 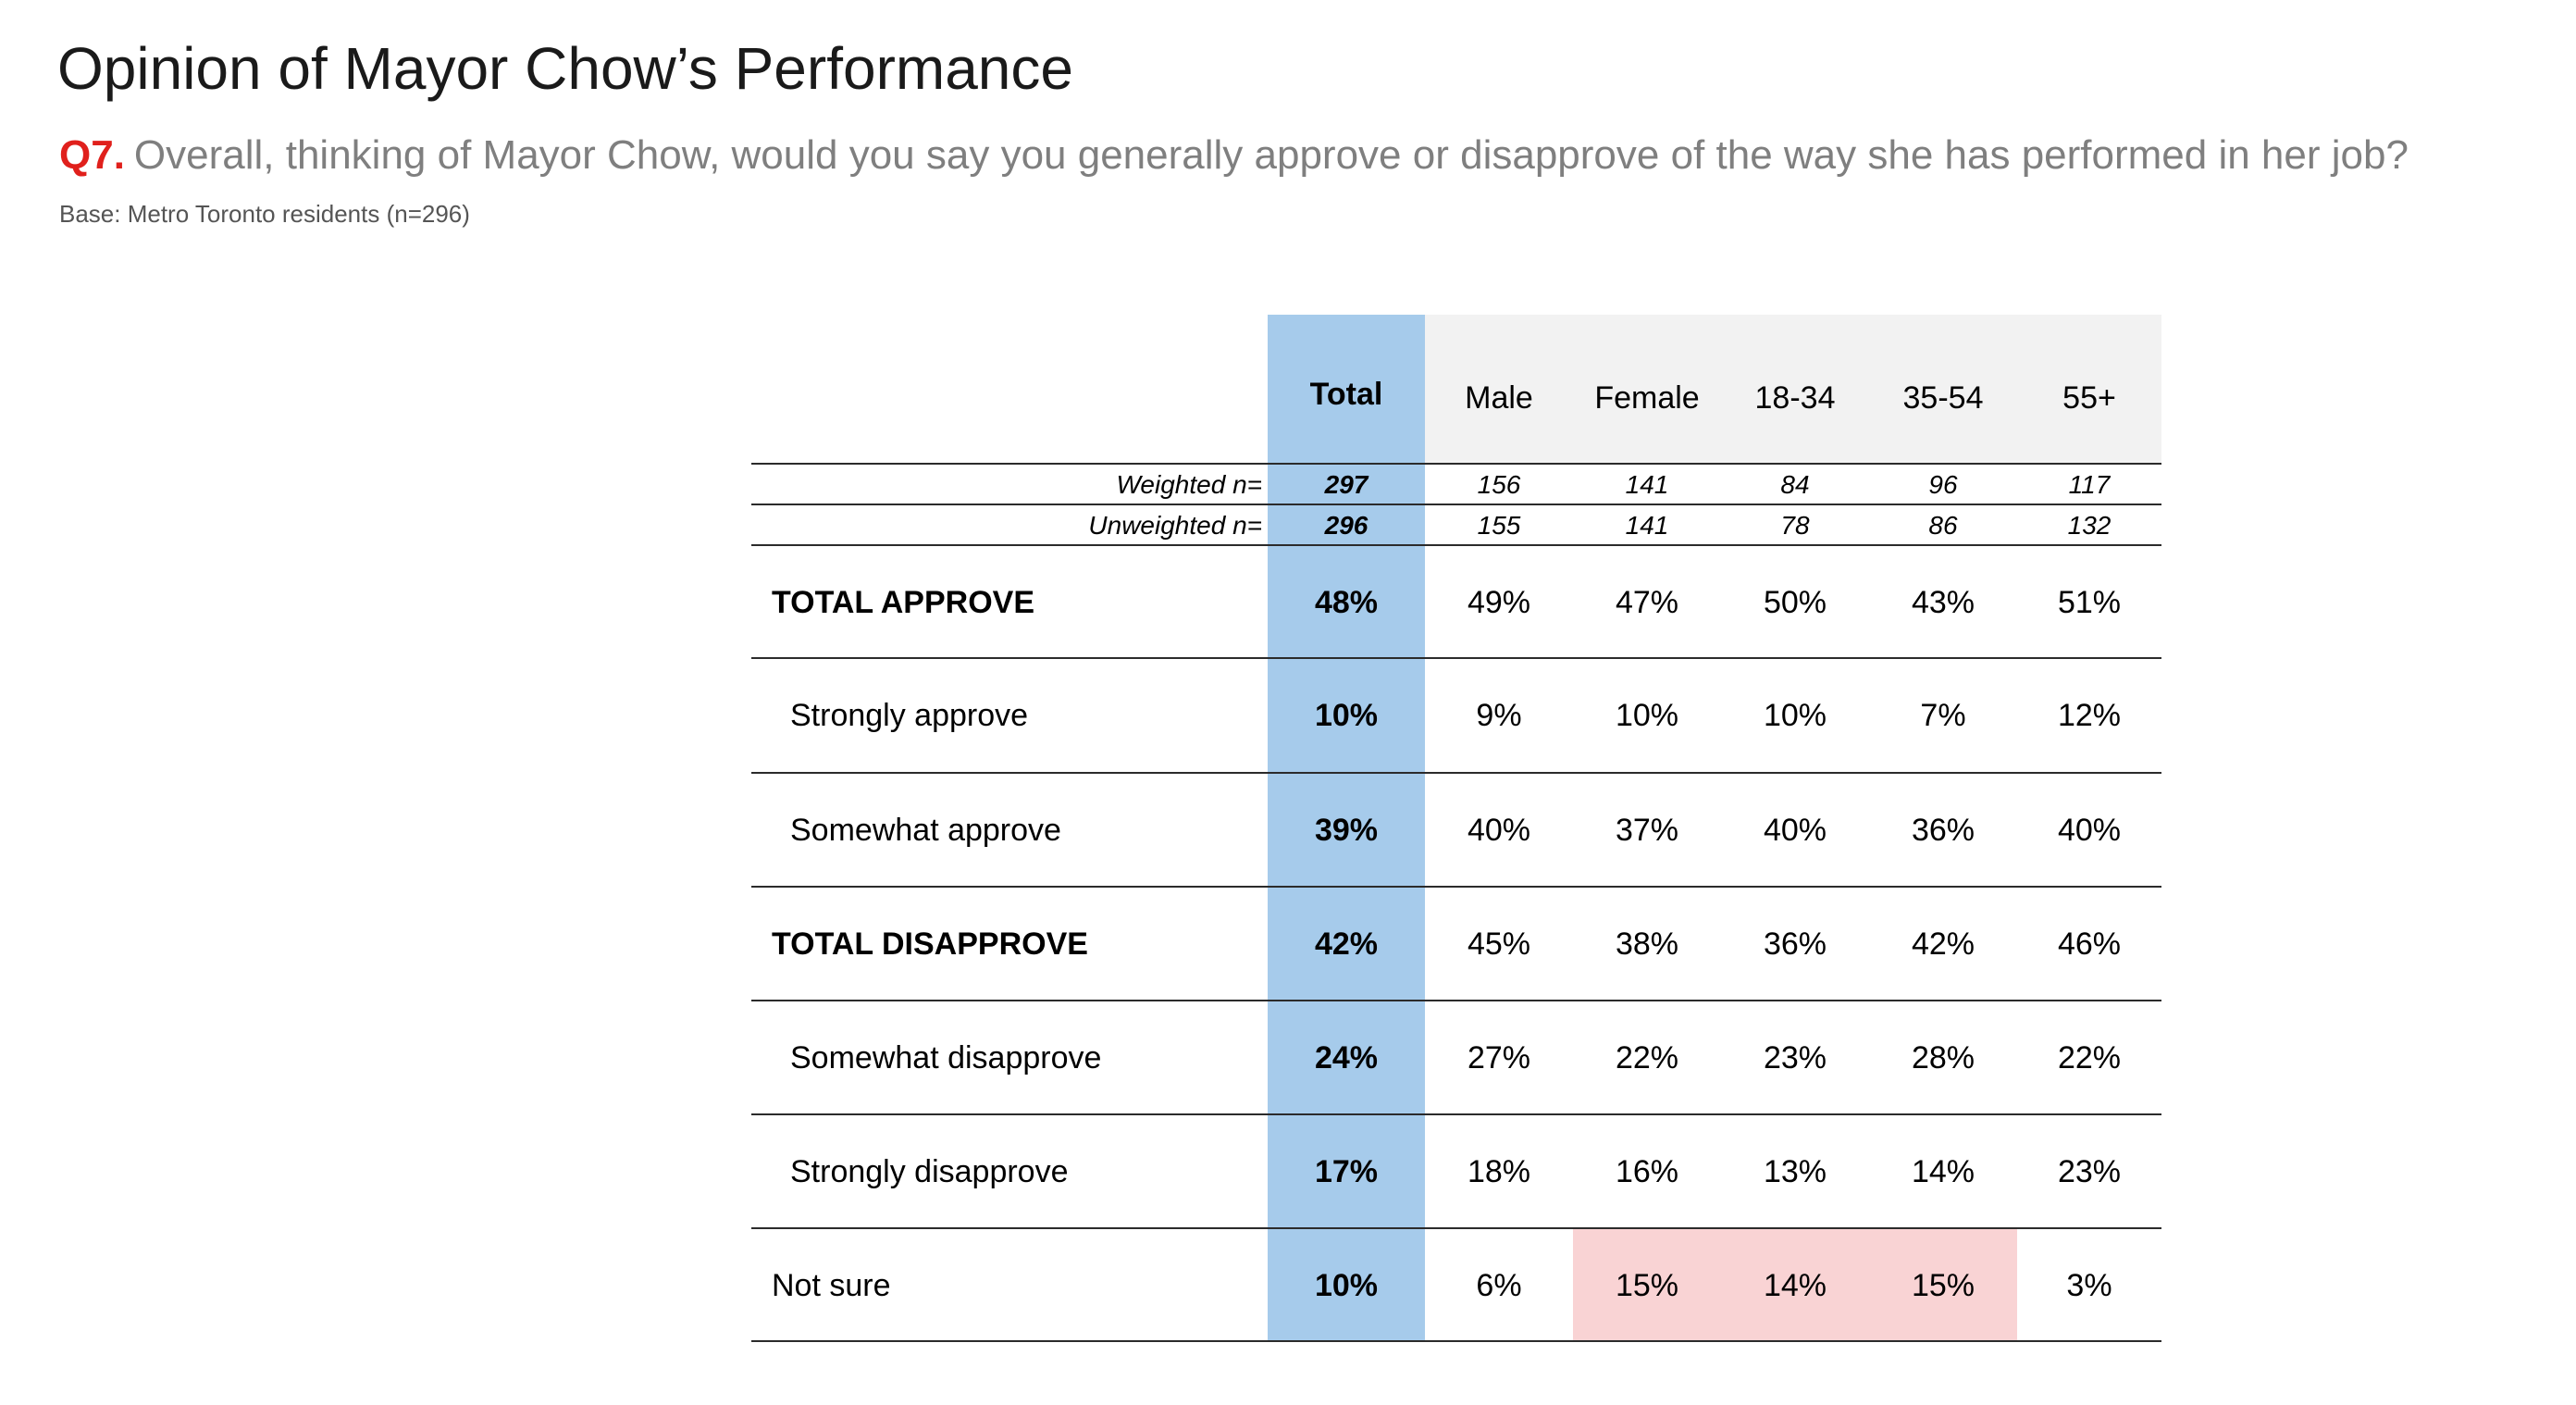 I want to click on cell-total: 17%, so click(x=1347, y=1171).